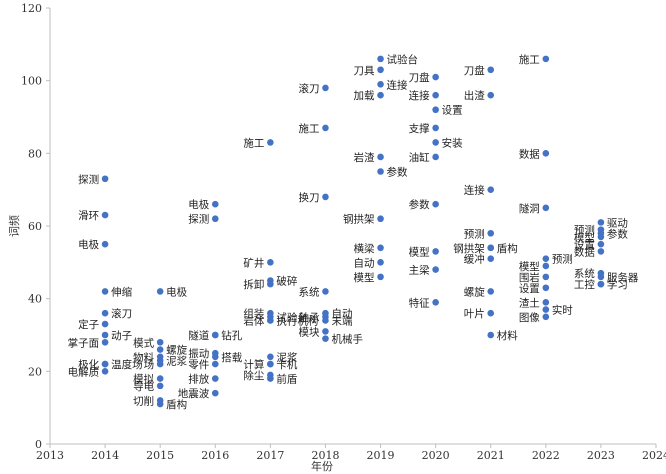  I want to click on data-point-label: 叶片, so click(474, 313).